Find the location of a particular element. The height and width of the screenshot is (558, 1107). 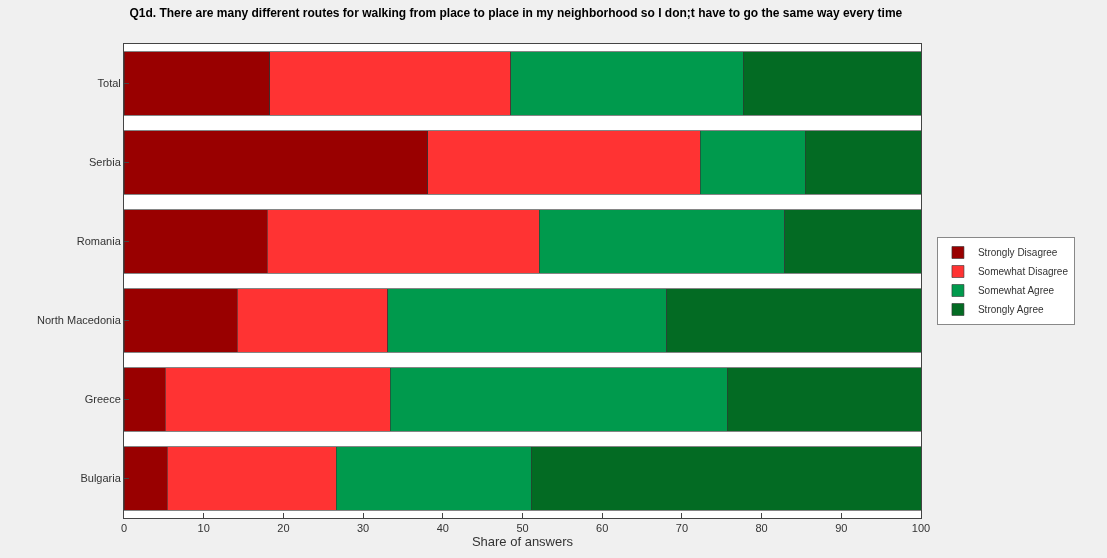

x-tick-label: 60 is located at coordinates (602, 528).